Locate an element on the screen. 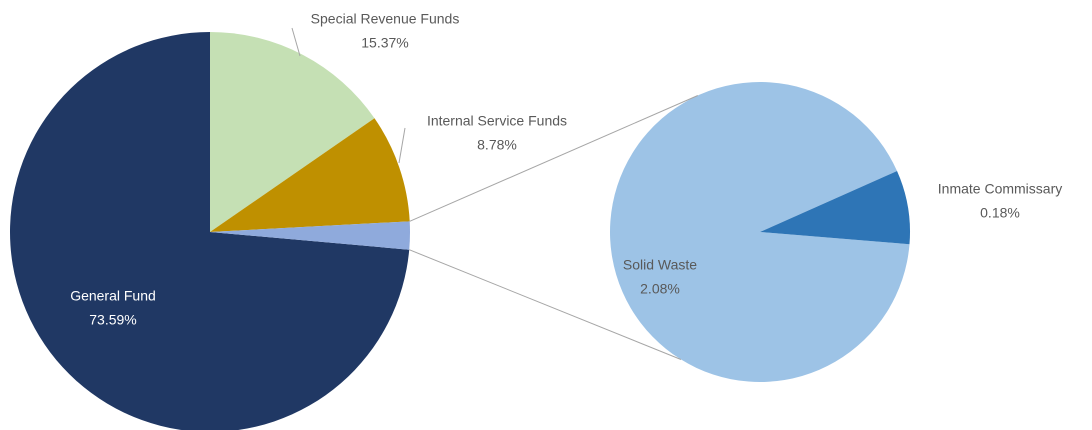  data-label-name: General Fund is located at coordinates (113, 296).